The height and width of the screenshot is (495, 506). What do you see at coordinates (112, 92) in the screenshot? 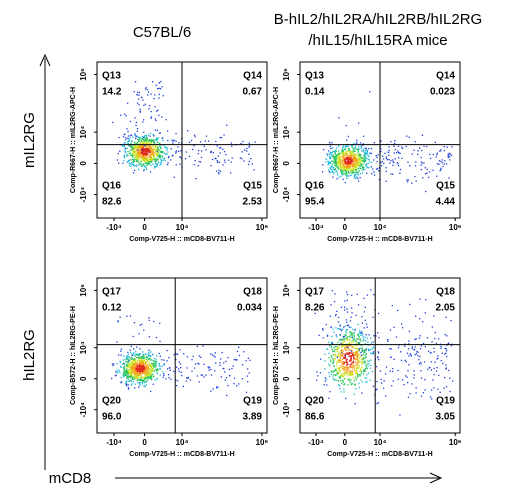
I see `quadrant-value: 14.2` at bounding box center [112, 92].